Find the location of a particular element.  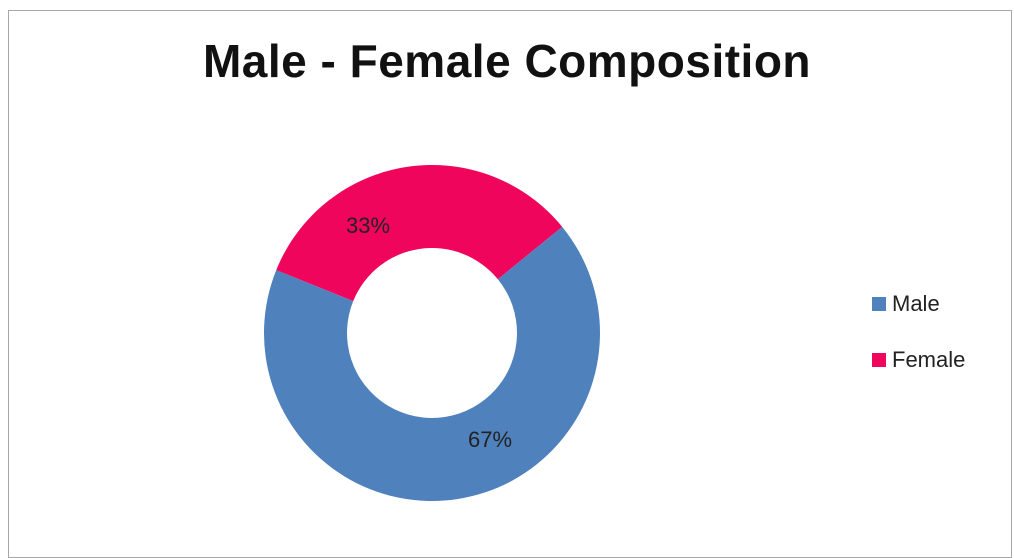

legend-swatch-female is located at coordinates (879, 360).